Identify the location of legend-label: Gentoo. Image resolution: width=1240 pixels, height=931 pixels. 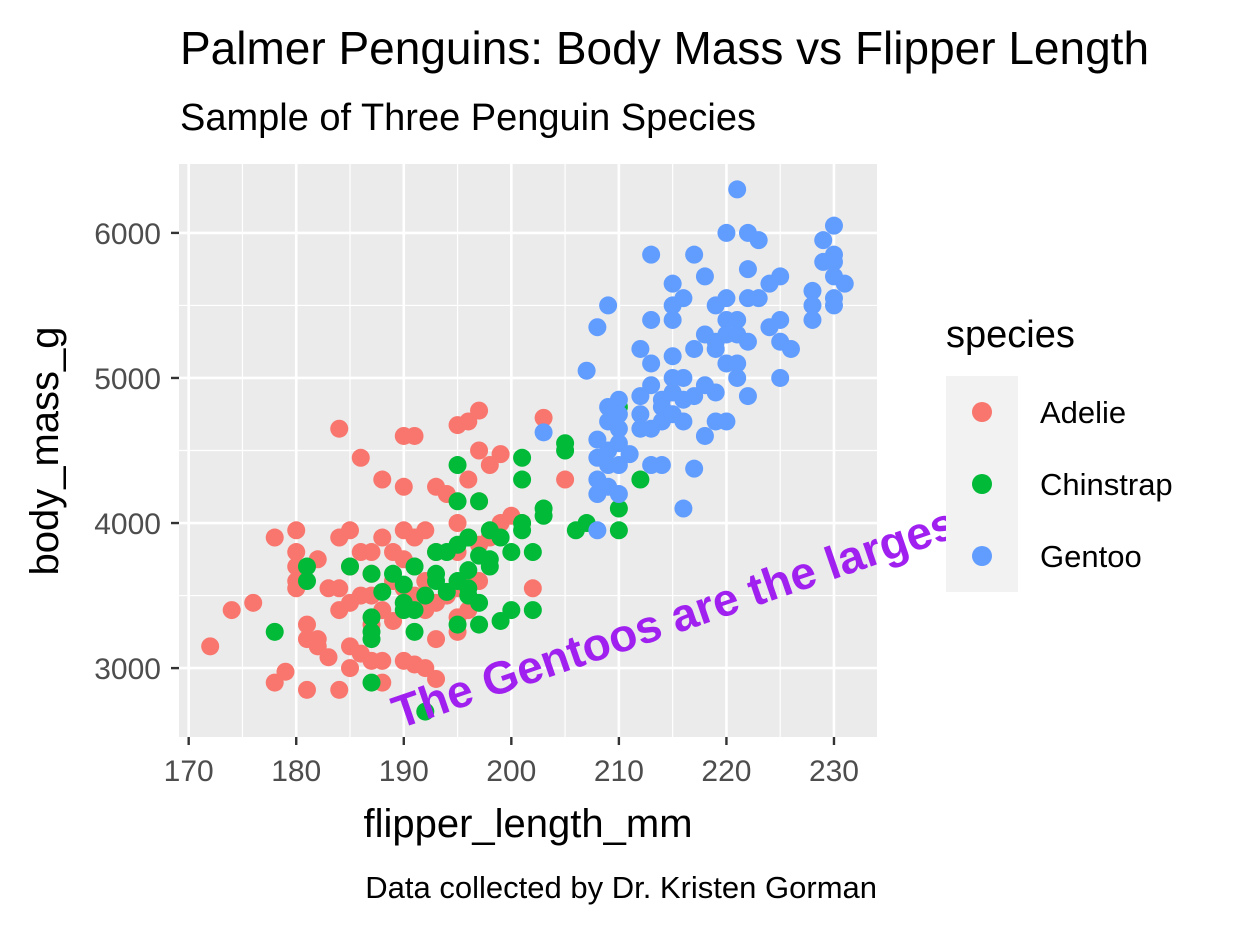
(1091, 556).